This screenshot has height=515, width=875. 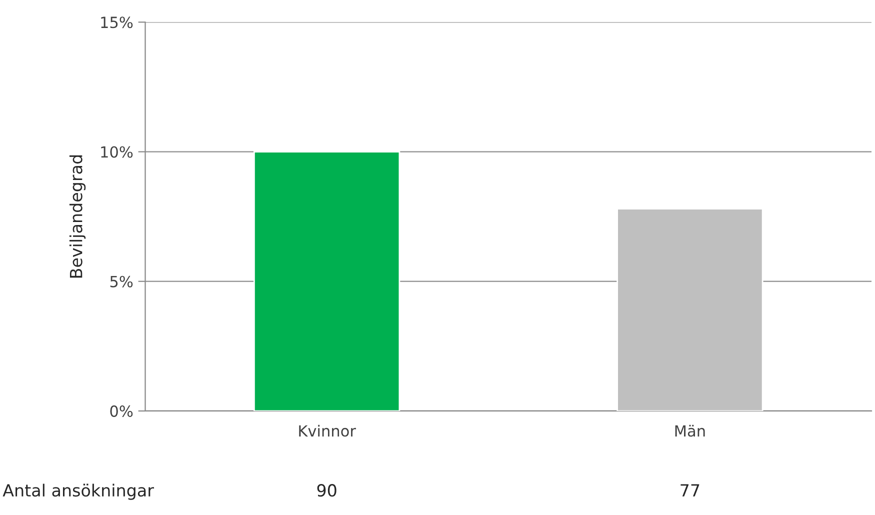 I want to click on y-axis-title: Beviljandegrad, so click(x=77, y=216).